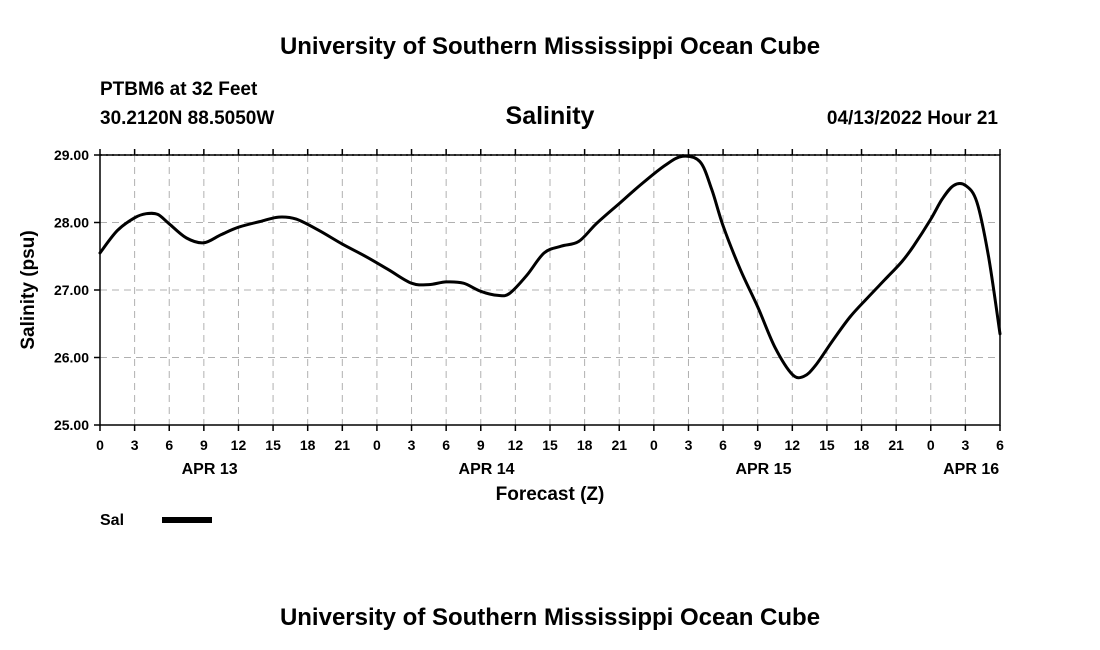 The image size is (1100, 650). What do you see at coordinates (71, 425) in the screenshot?
I see `y-tick-label: 25.00` at bounding box center [71, 425].